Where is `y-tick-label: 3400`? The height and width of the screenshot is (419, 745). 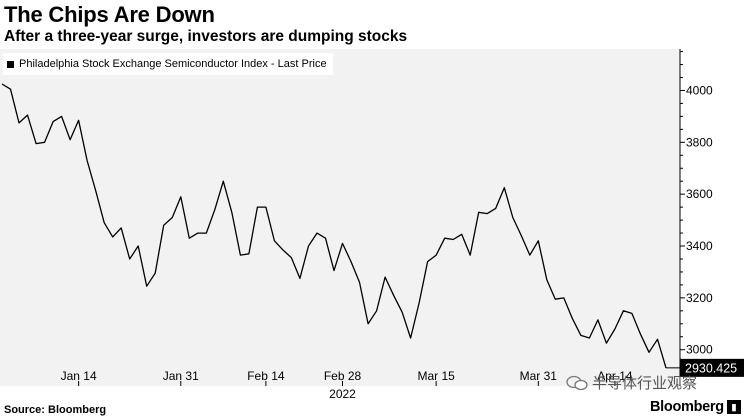
y-tick-label: 3400 is located at coordinates (699, 246).